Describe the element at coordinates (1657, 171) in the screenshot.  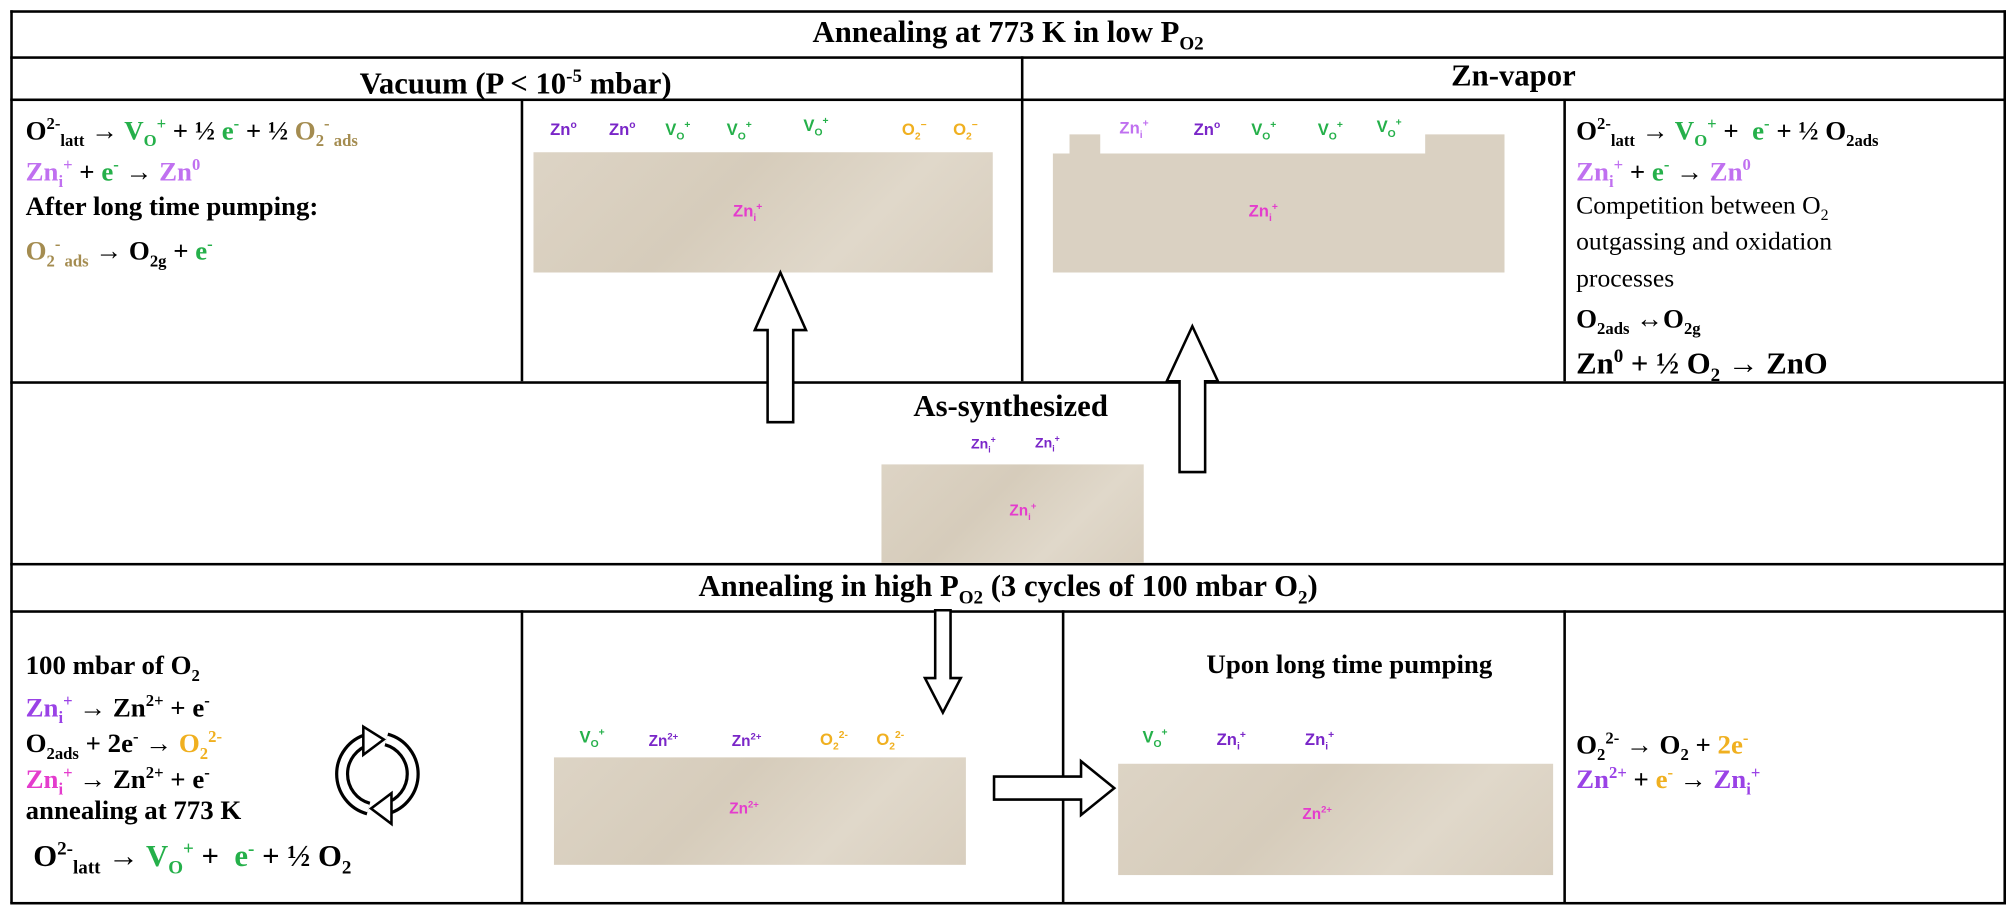
I see `text-segment: e` at that location.